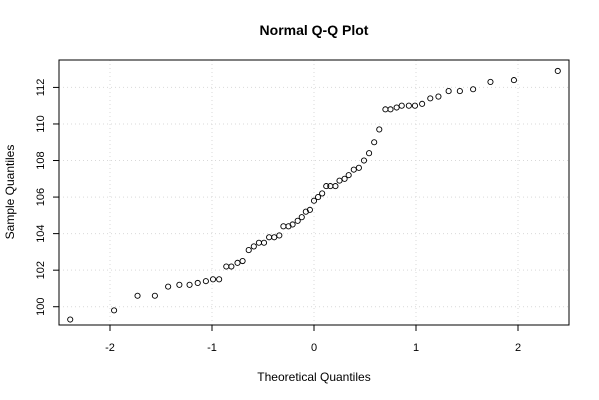 The width and height of the screenshot is (599, 400). Describe the element at coordinates (41, 88) in the screenshot. I see `y-tick-label: 112` at that location.